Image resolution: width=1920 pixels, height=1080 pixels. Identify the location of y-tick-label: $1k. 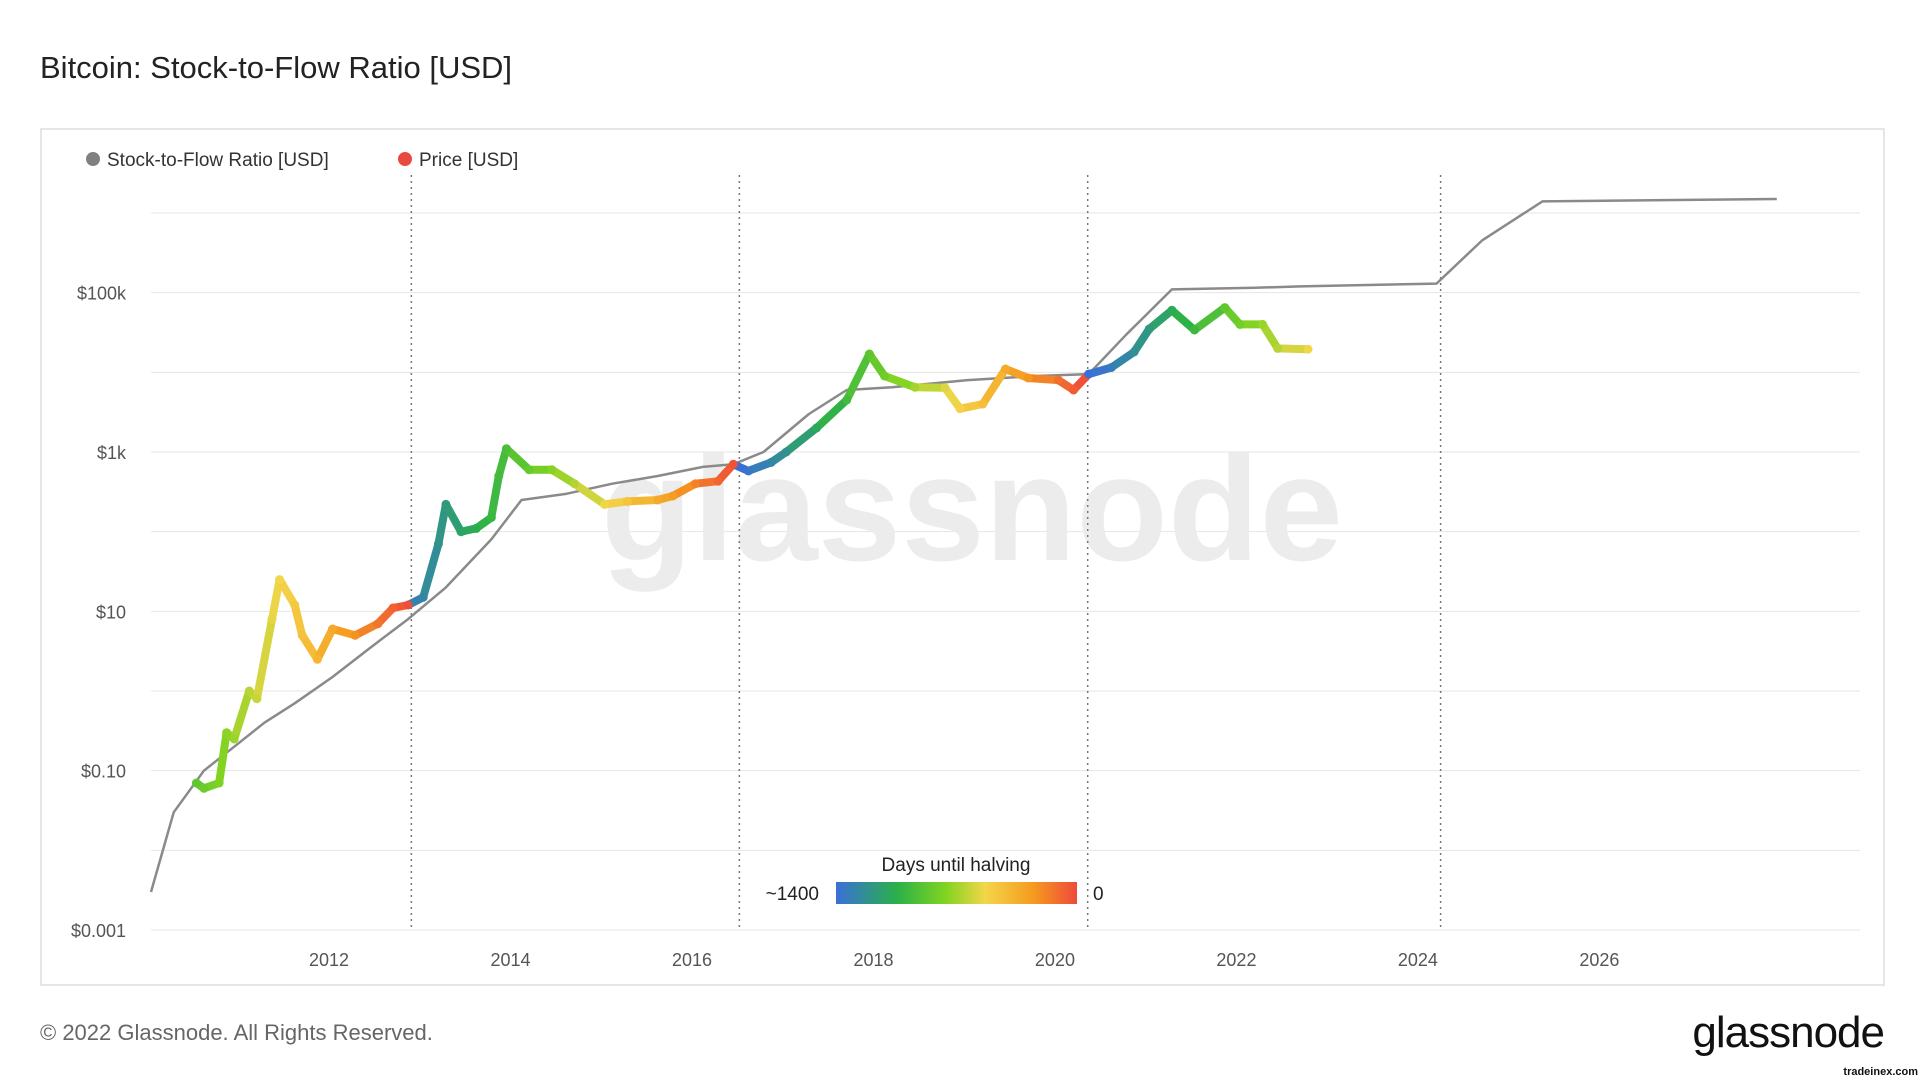
(112, 453).